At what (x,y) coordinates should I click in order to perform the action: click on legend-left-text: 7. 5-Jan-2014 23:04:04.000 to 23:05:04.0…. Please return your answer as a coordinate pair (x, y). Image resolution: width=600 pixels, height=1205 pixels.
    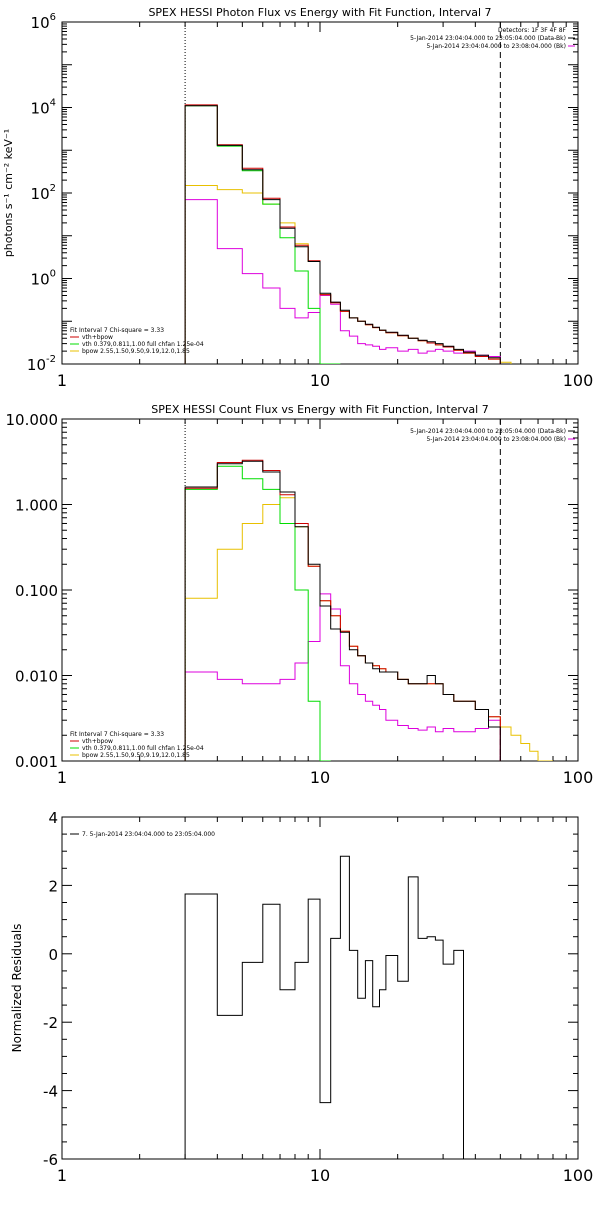
    Looking at the image, I should click on (148, 834).